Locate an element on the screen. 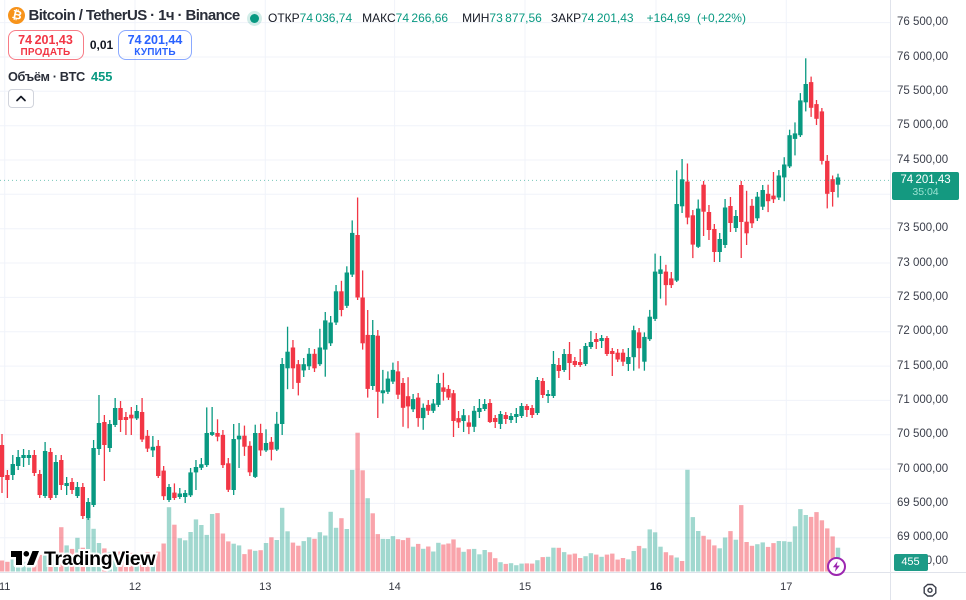 The width and height of the screenshot is (966, 600). svg-text: TradingView is located at coordinates (100, 559).